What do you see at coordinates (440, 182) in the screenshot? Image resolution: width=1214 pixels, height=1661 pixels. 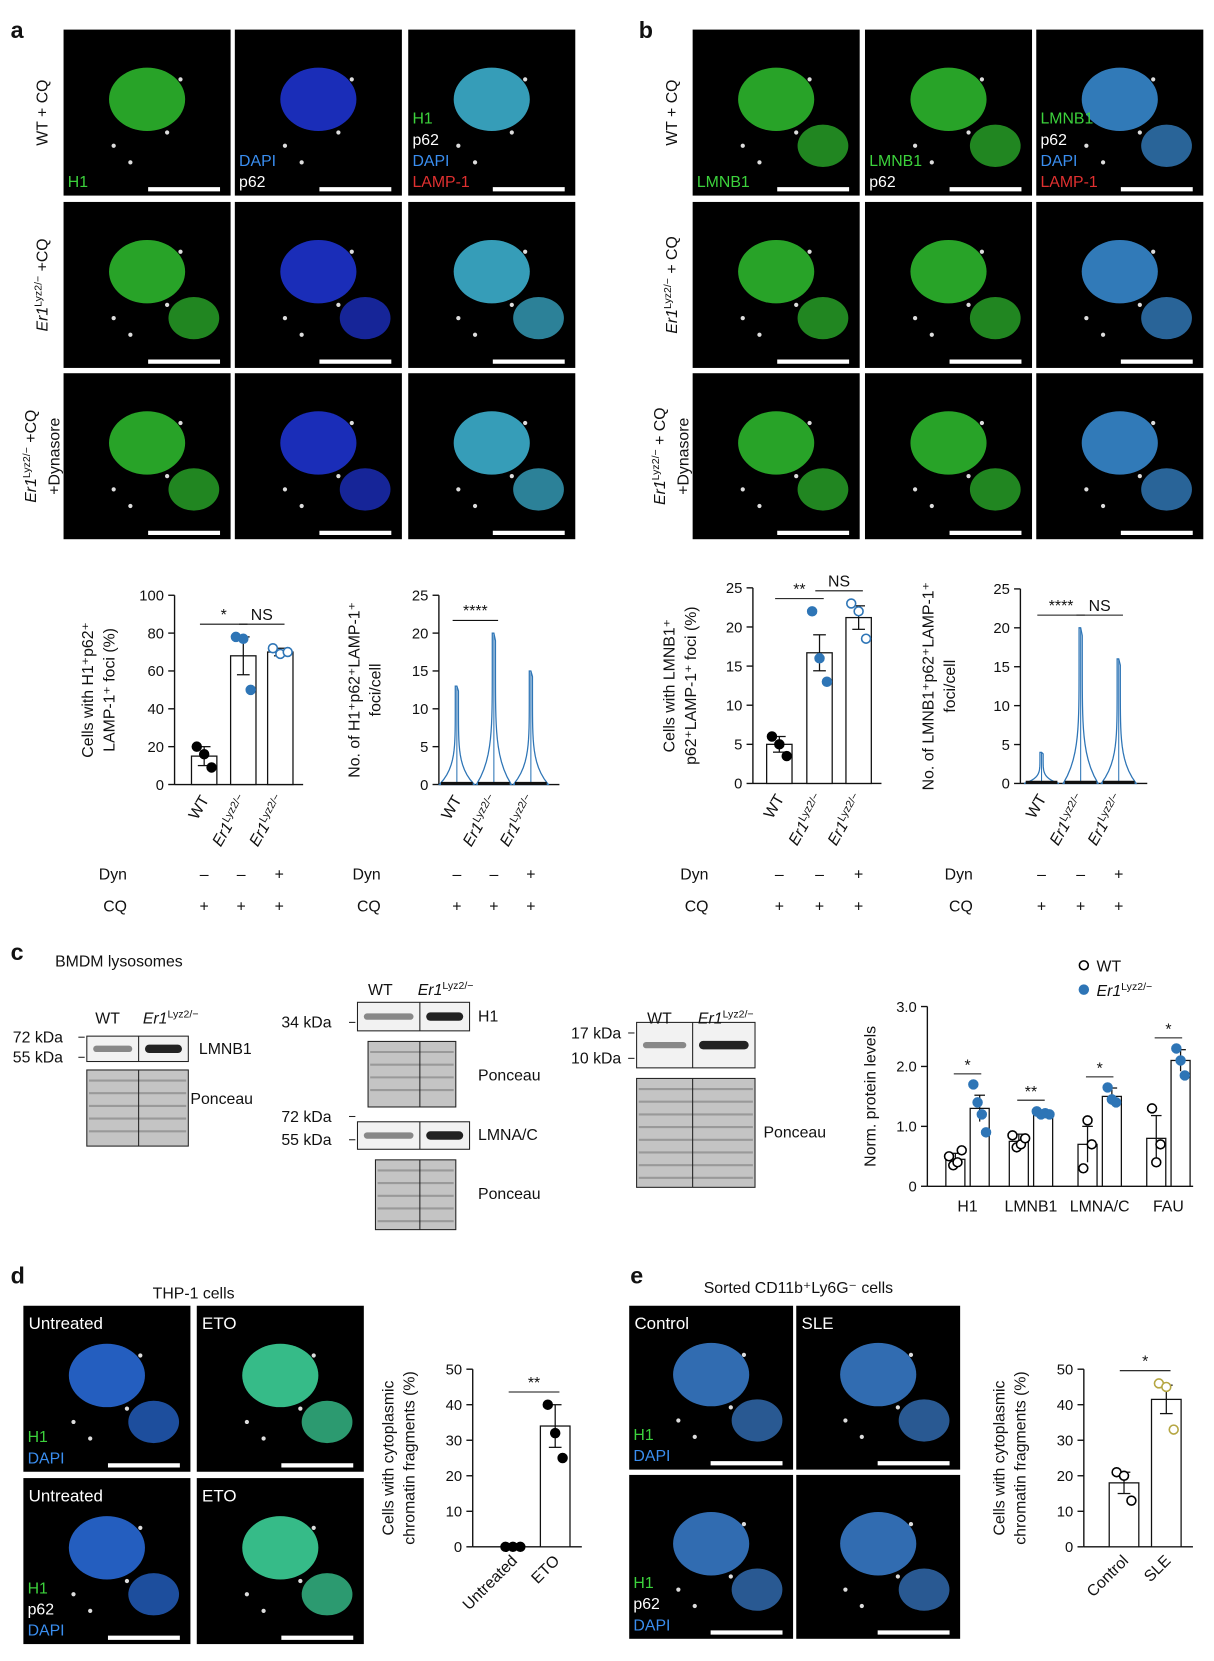 I see `channel-label: LAMP-1` at bounding box center [440, 182].